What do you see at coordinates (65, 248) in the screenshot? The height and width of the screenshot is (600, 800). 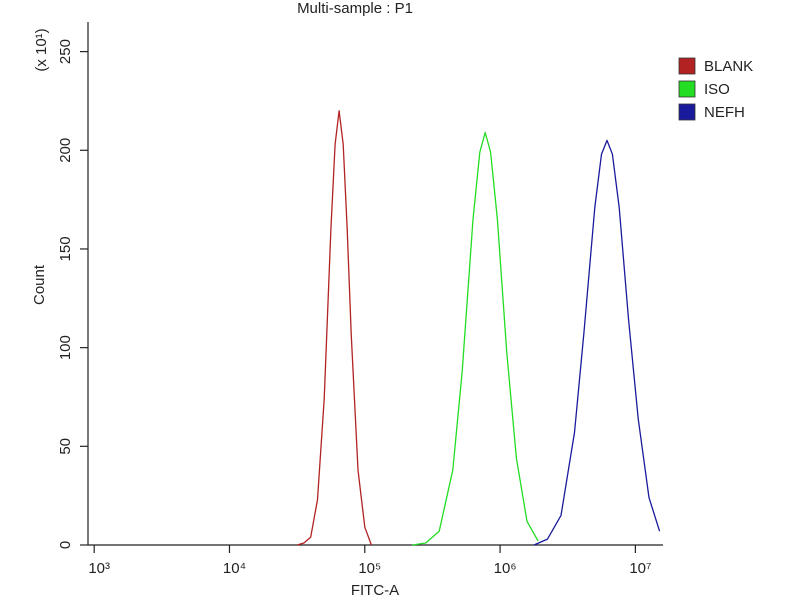 I see `y-tick-label: 150` at bounding box center [65, 248].